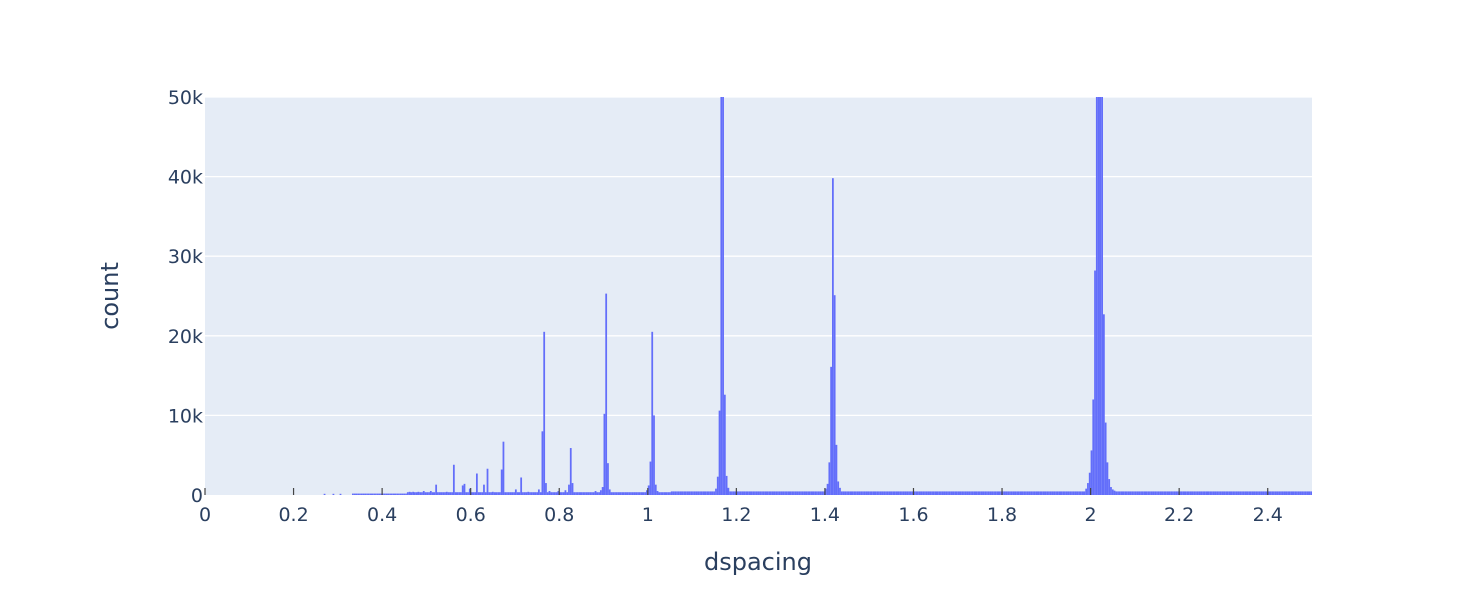  I want to click on y-axis-ticks: 0 10k 20k 30k 40k 50k, so click(185, 297).